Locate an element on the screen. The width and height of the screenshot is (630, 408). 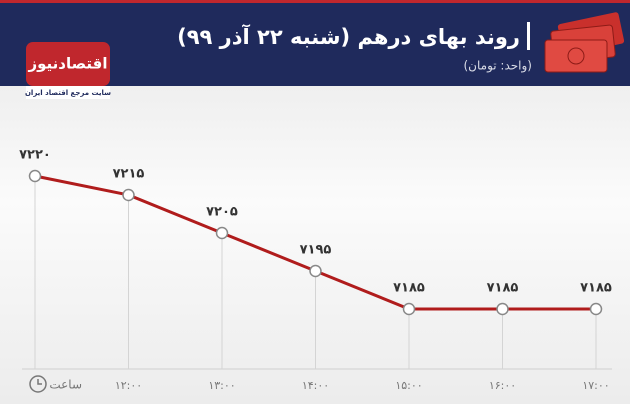
clock-icon is located at coordinates (38, 384).